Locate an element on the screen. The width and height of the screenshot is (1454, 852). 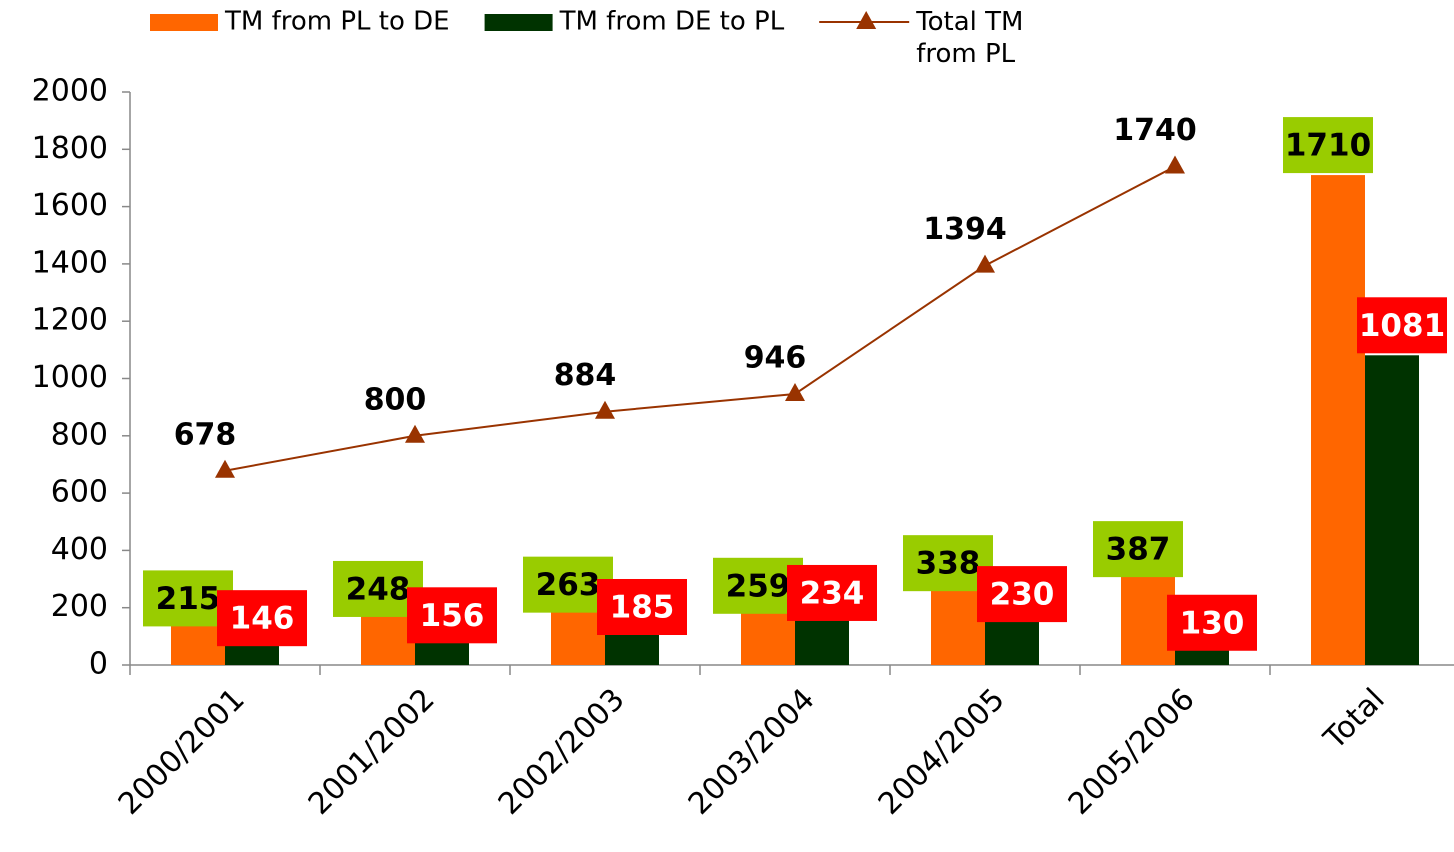
data-label: 130 is located at coordinates (1212, 623).